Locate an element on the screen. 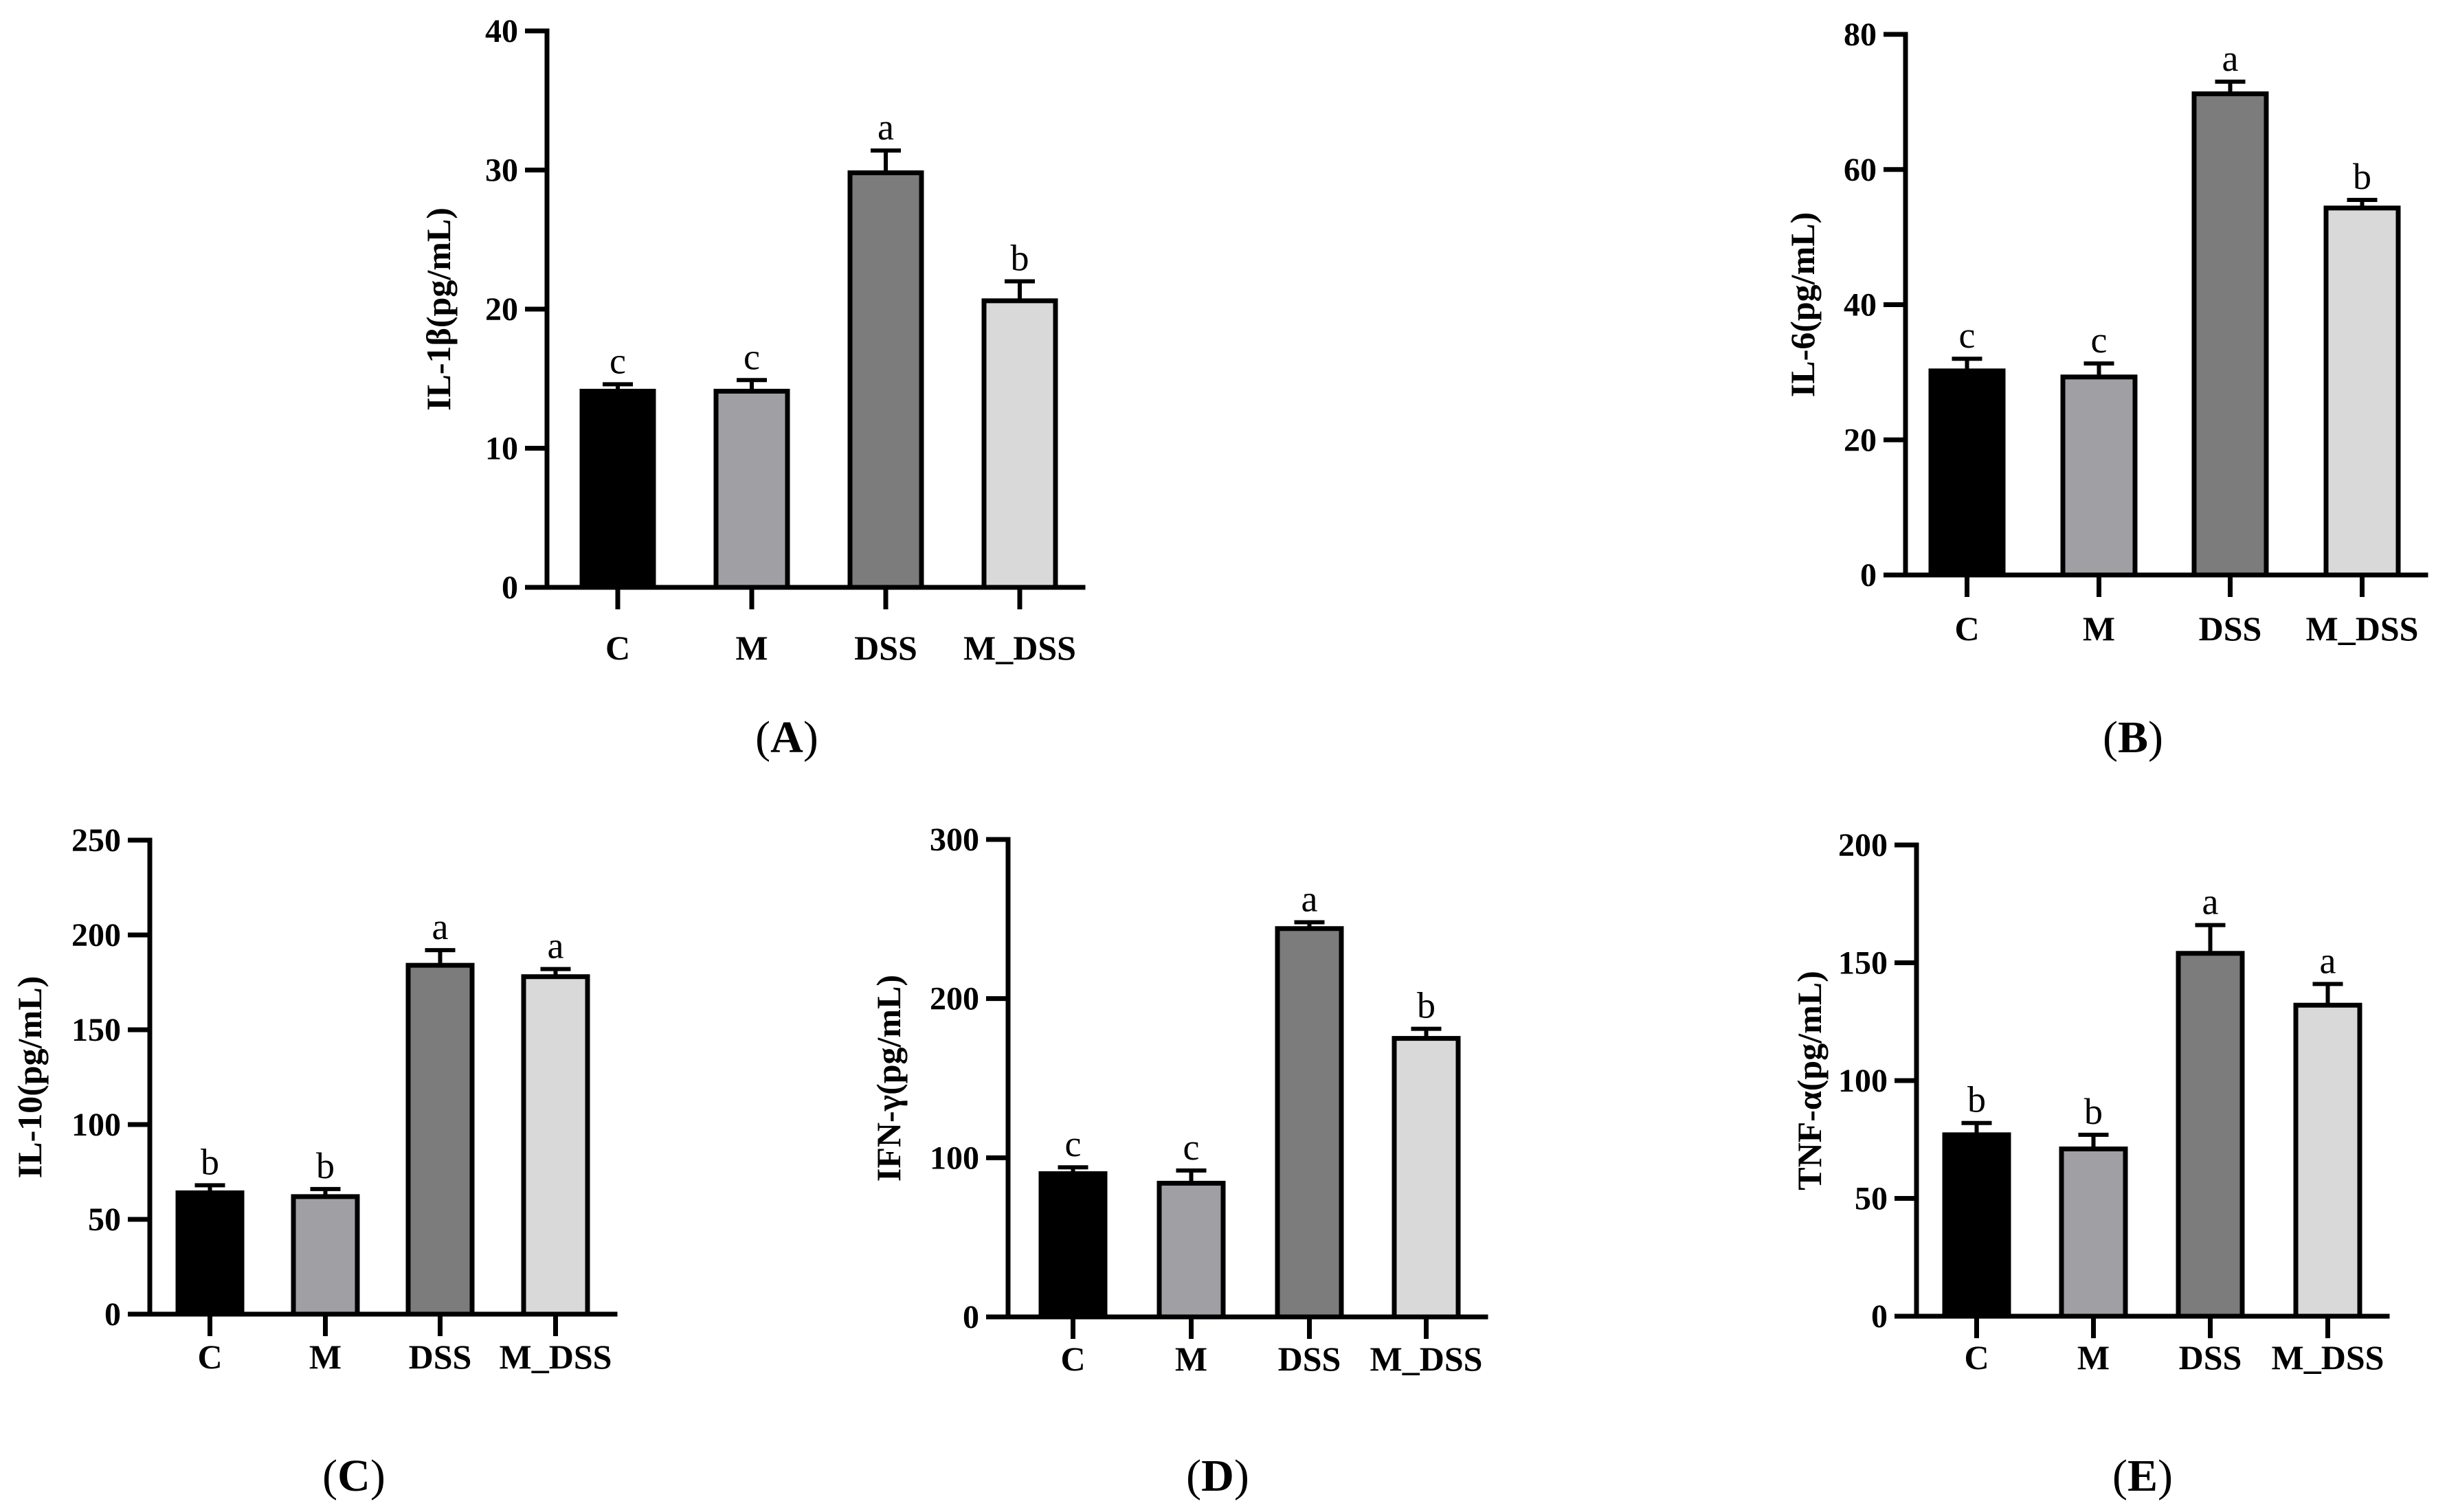 The image size is (2447, 1512). panel-label: (D) is located at coordinates (1217, 1476).